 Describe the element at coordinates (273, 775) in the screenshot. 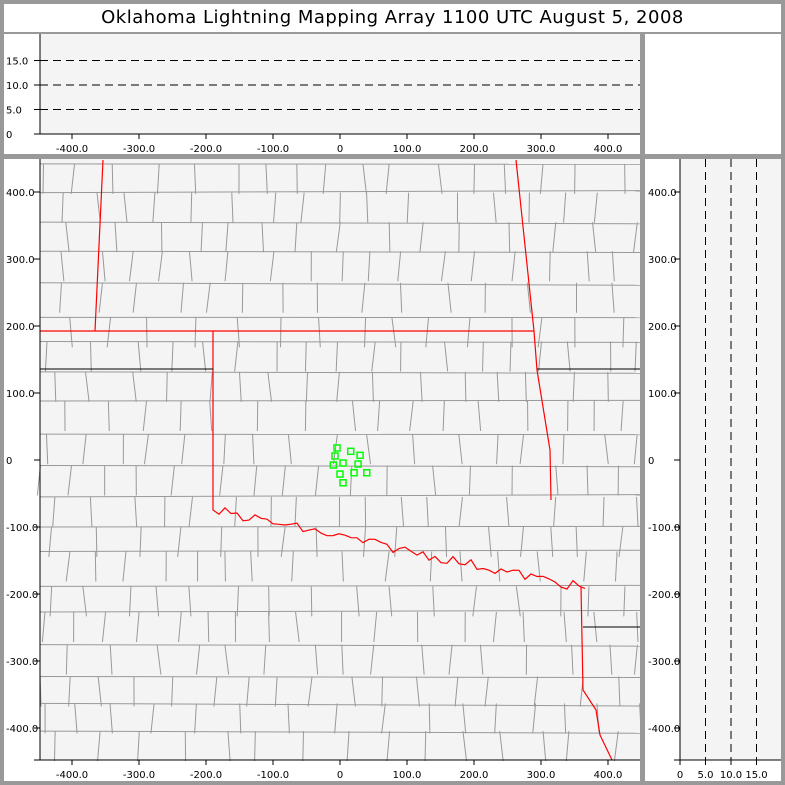

I see `x-tick-label: -100.0` at that location.